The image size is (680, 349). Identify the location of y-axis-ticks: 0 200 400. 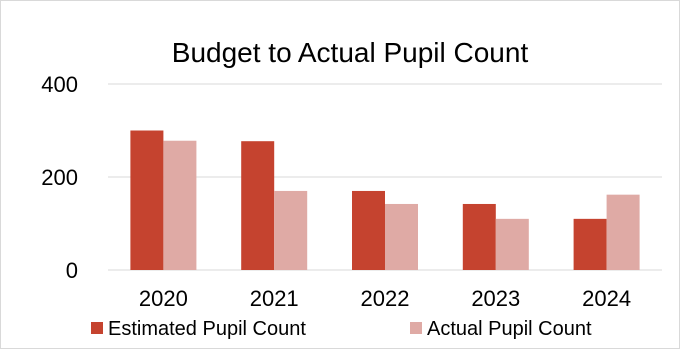
(59, 177).